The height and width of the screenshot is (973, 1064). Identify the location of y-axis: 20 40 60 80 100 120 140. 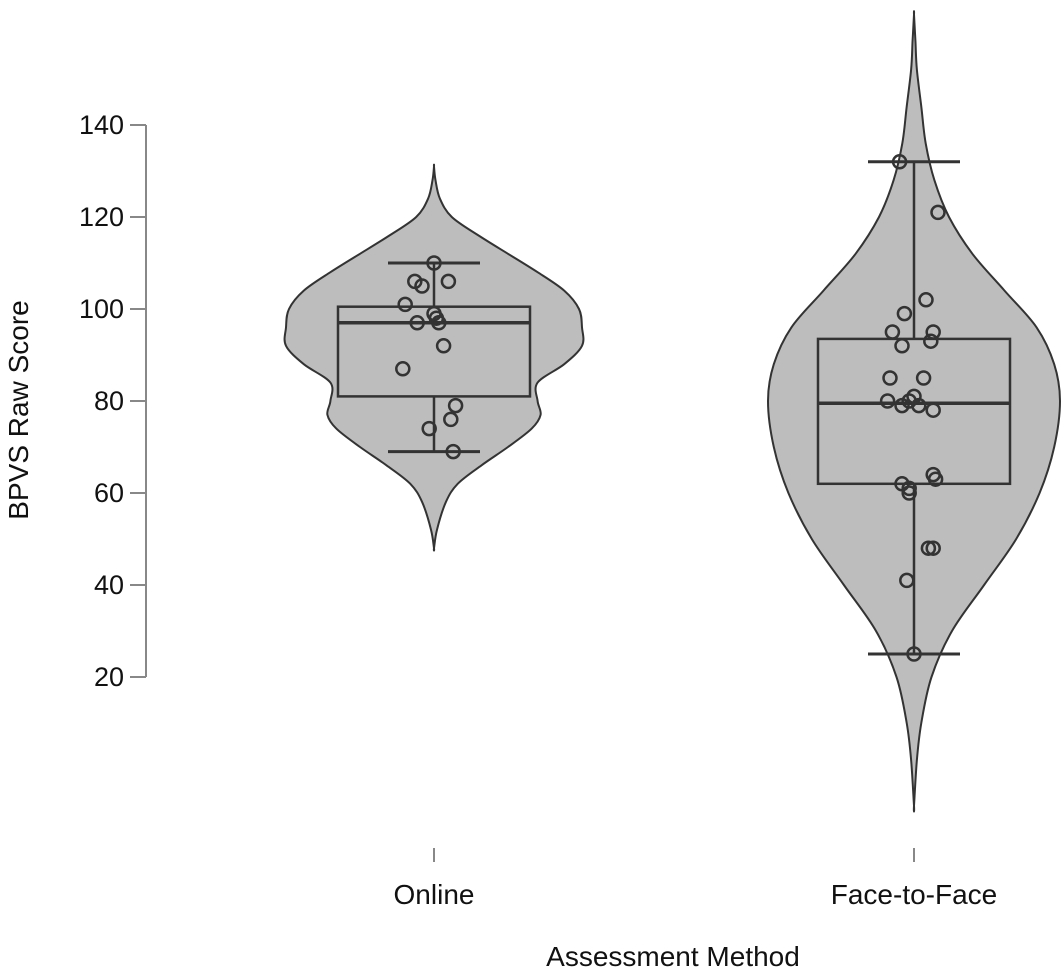
(113, 401).